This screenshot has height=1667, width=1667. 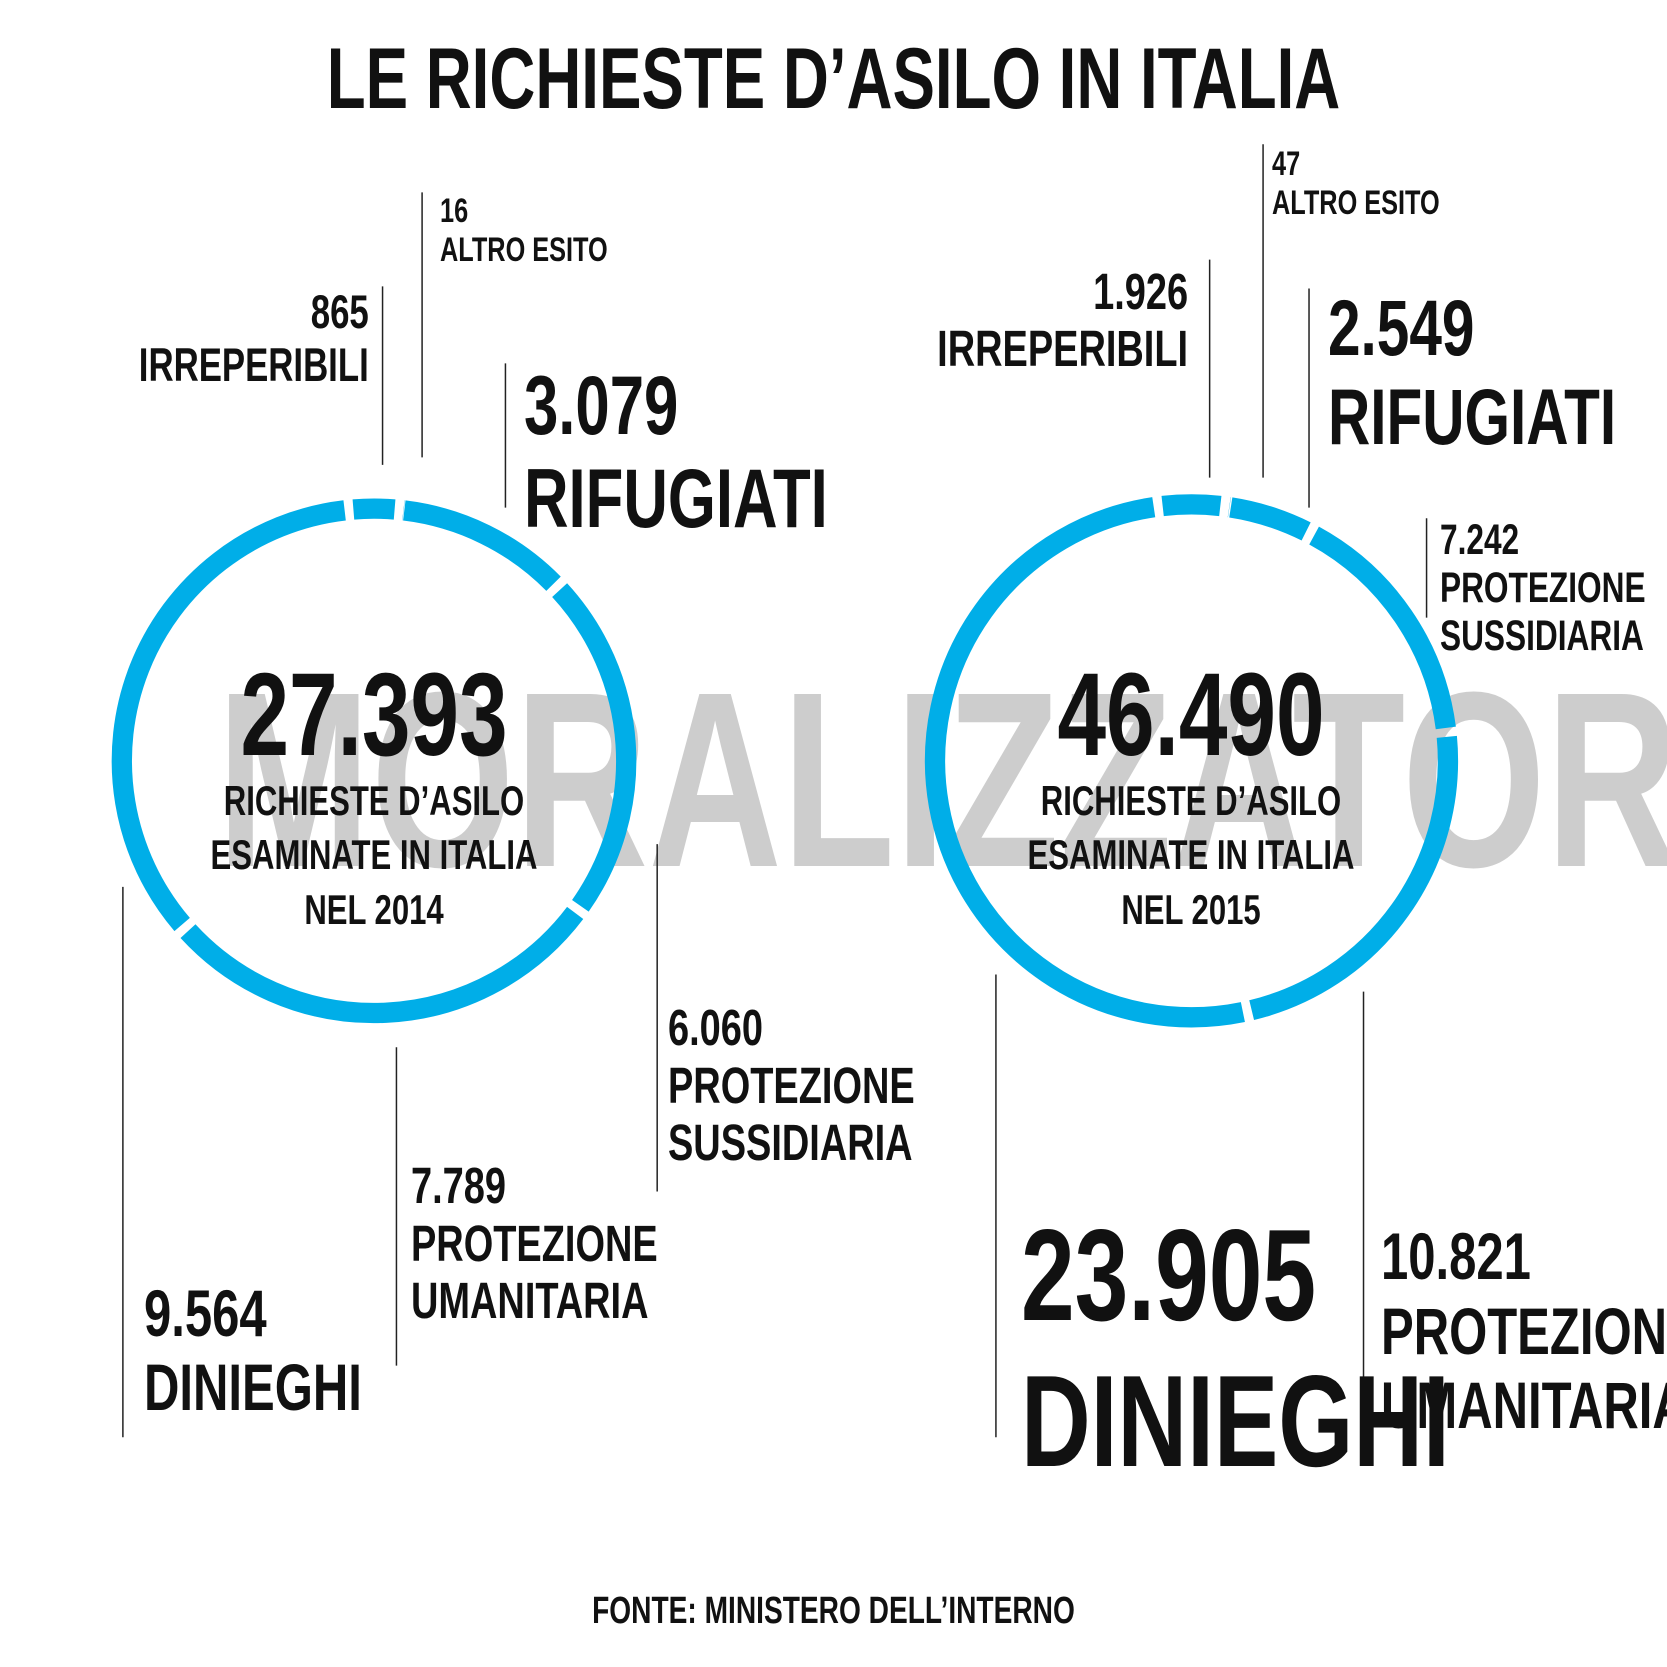 I want to click on segment-label: 23.905 DINIEGHI, so click(x=1235, y=1348).